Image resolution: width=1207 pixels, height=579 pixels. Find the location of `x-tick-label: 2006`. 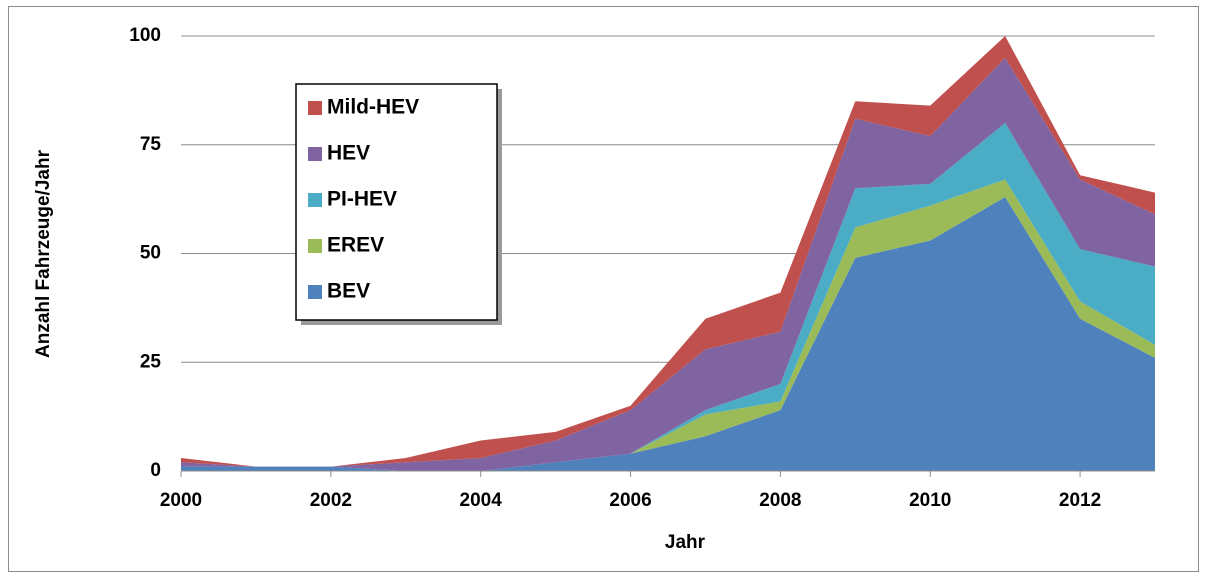

x-tick-label: 2006 is located at coordinates (630, 500).